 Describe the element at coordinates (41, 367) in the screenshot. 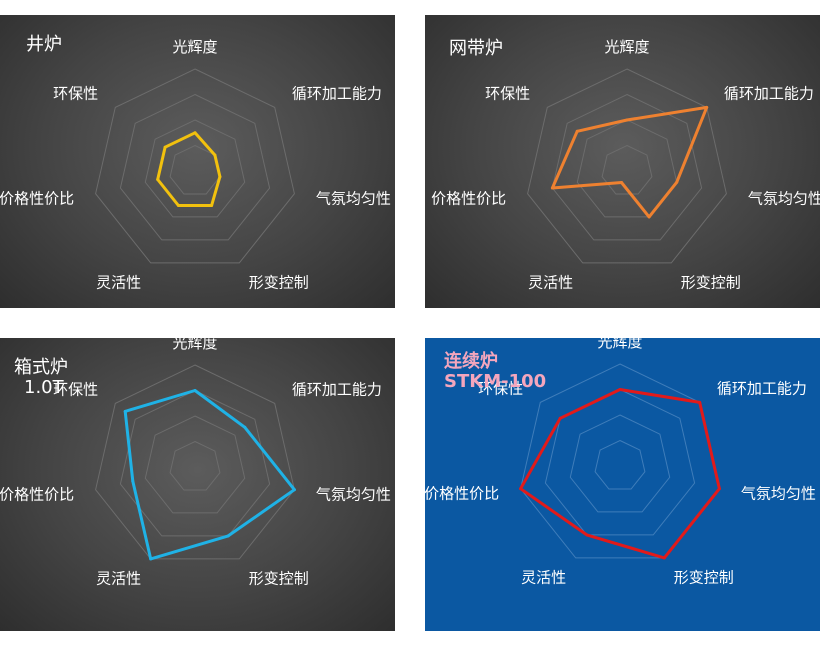

I see `chart-title-main: 箱式炉` at that location.